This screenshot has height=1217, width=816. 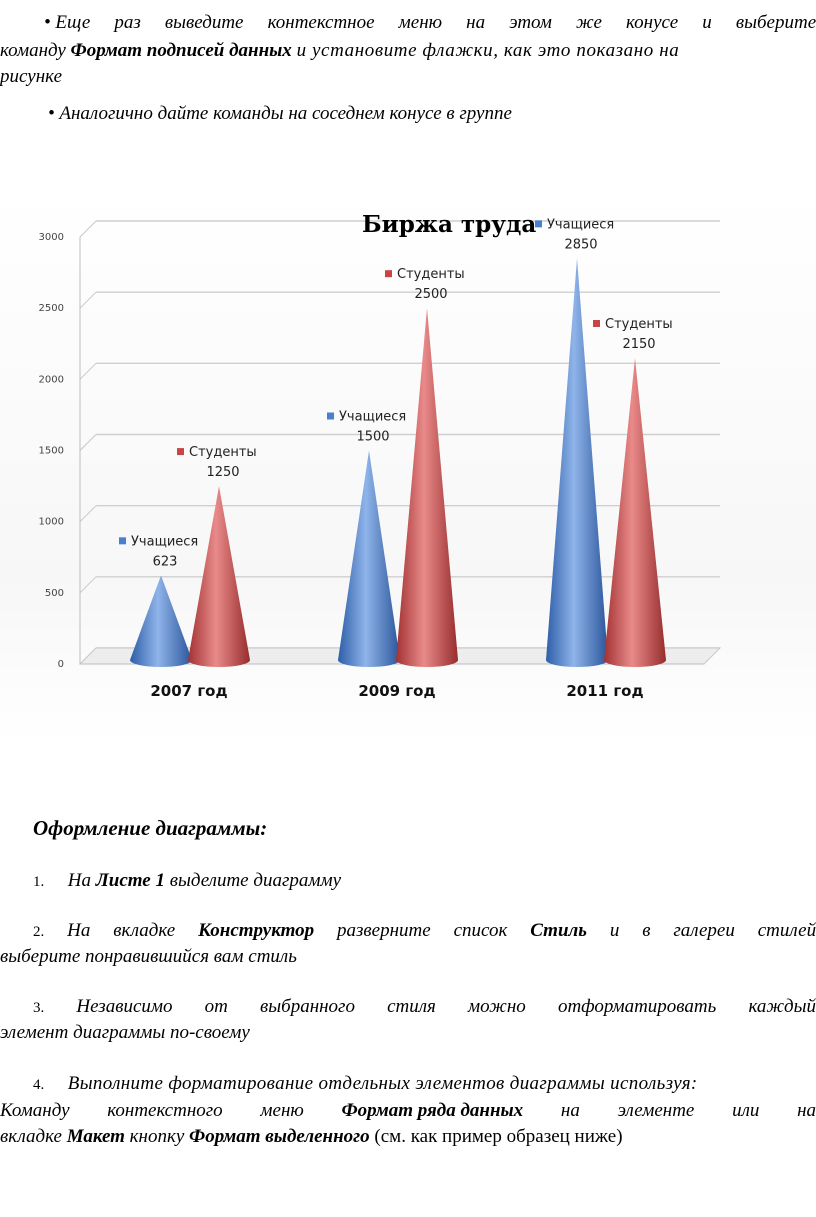 What do you see at coordinates (165, 1110) in the screenshot?
I see `word: контекстного` at bounding box center [165, 1110].